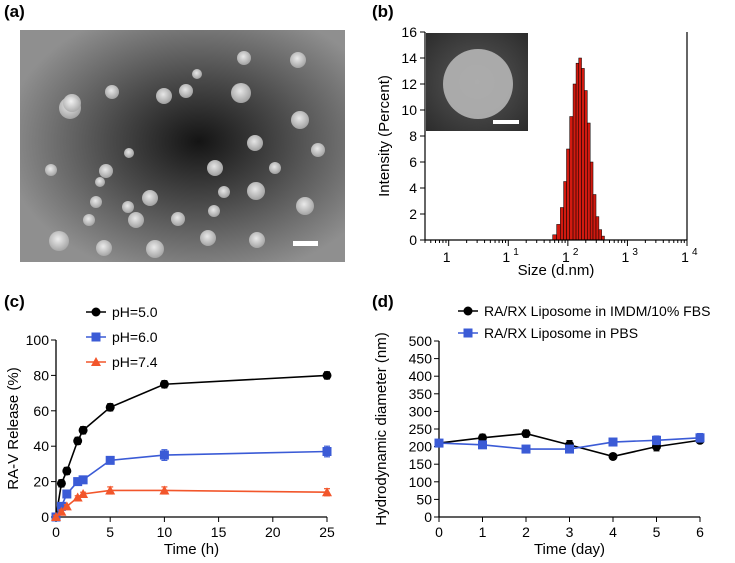  I want to click on y-tick-label: 50, so click(424, 499).